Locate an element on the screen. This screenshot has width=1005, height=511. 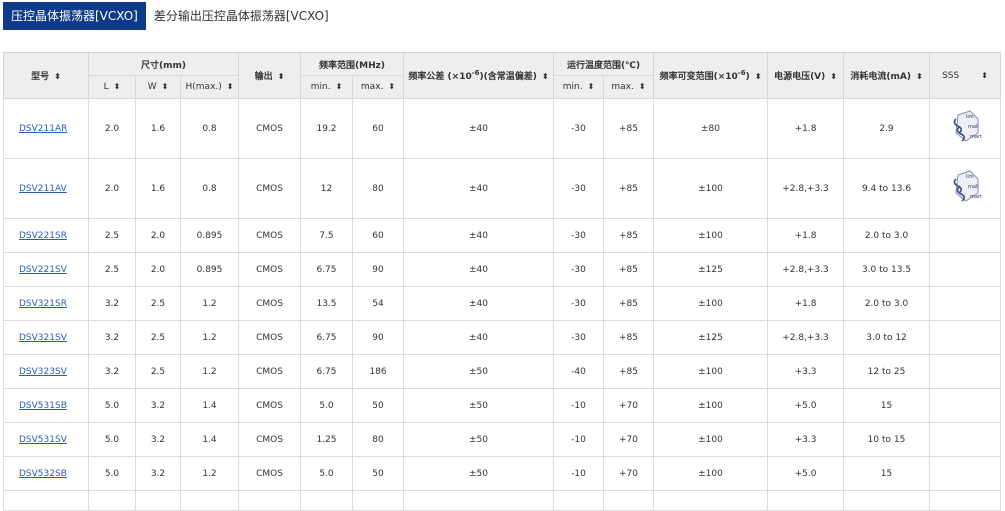
l-cell: 2.5 is located at coordinates (112, 269).